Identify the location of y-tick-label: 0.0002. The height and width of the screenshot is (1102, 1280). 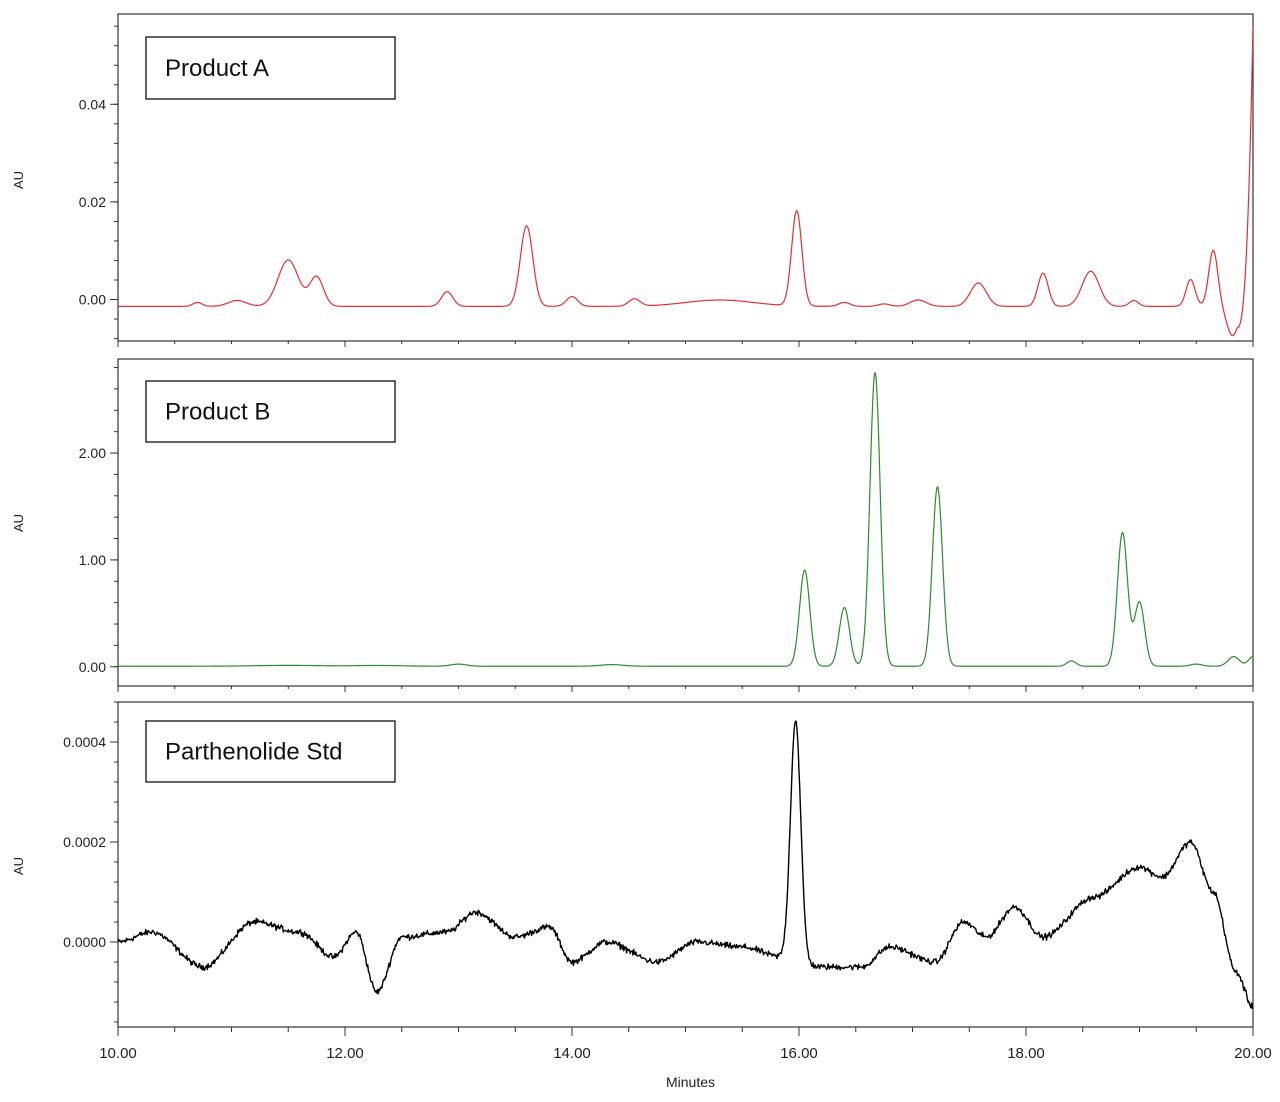
(84, 842).